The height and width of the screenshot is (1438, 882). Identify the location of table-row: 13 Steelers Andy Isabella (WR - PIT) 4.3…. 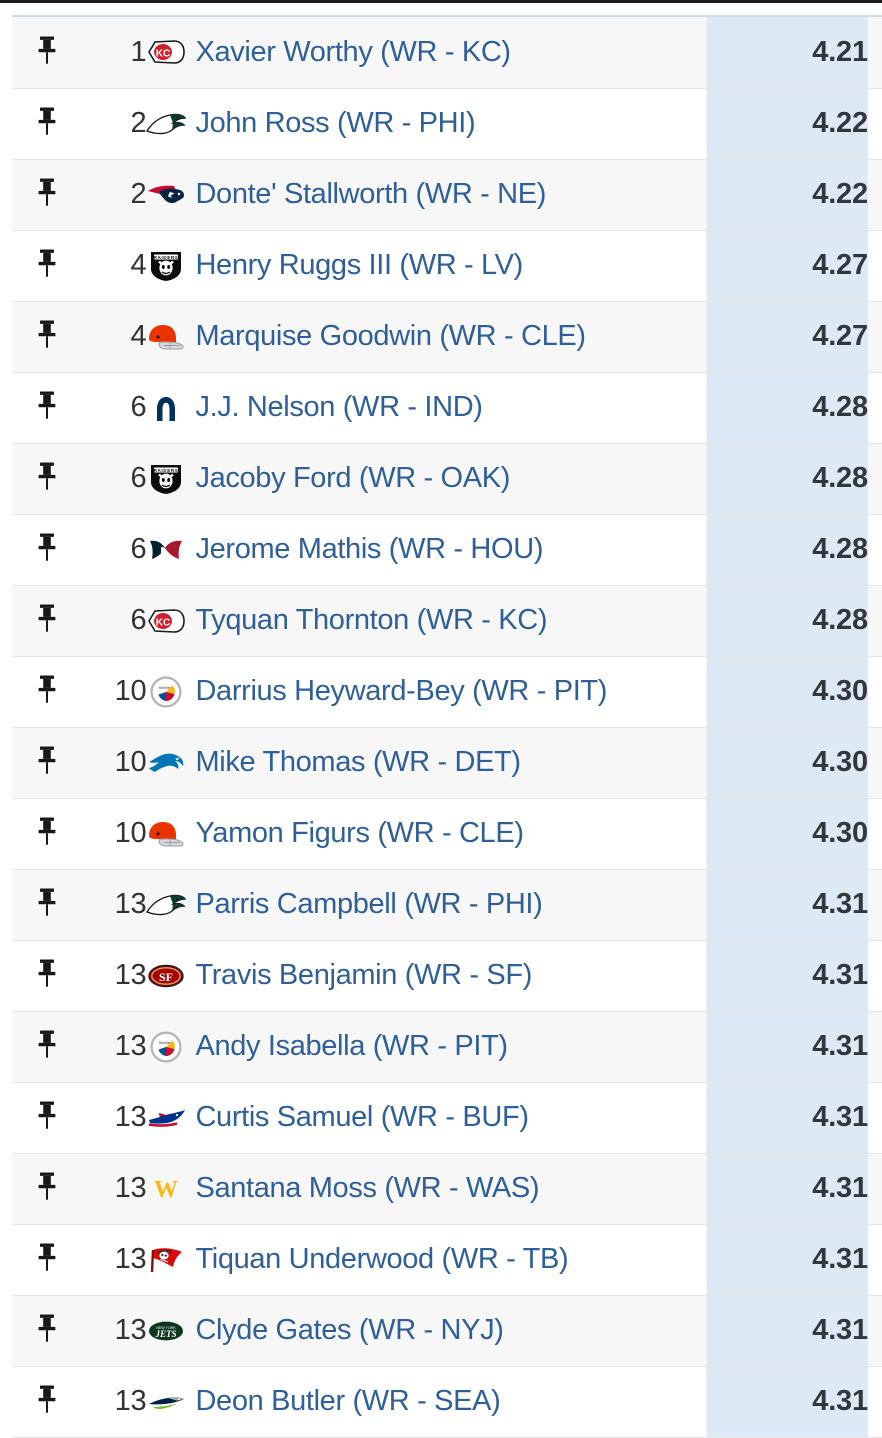
(447, 1047).